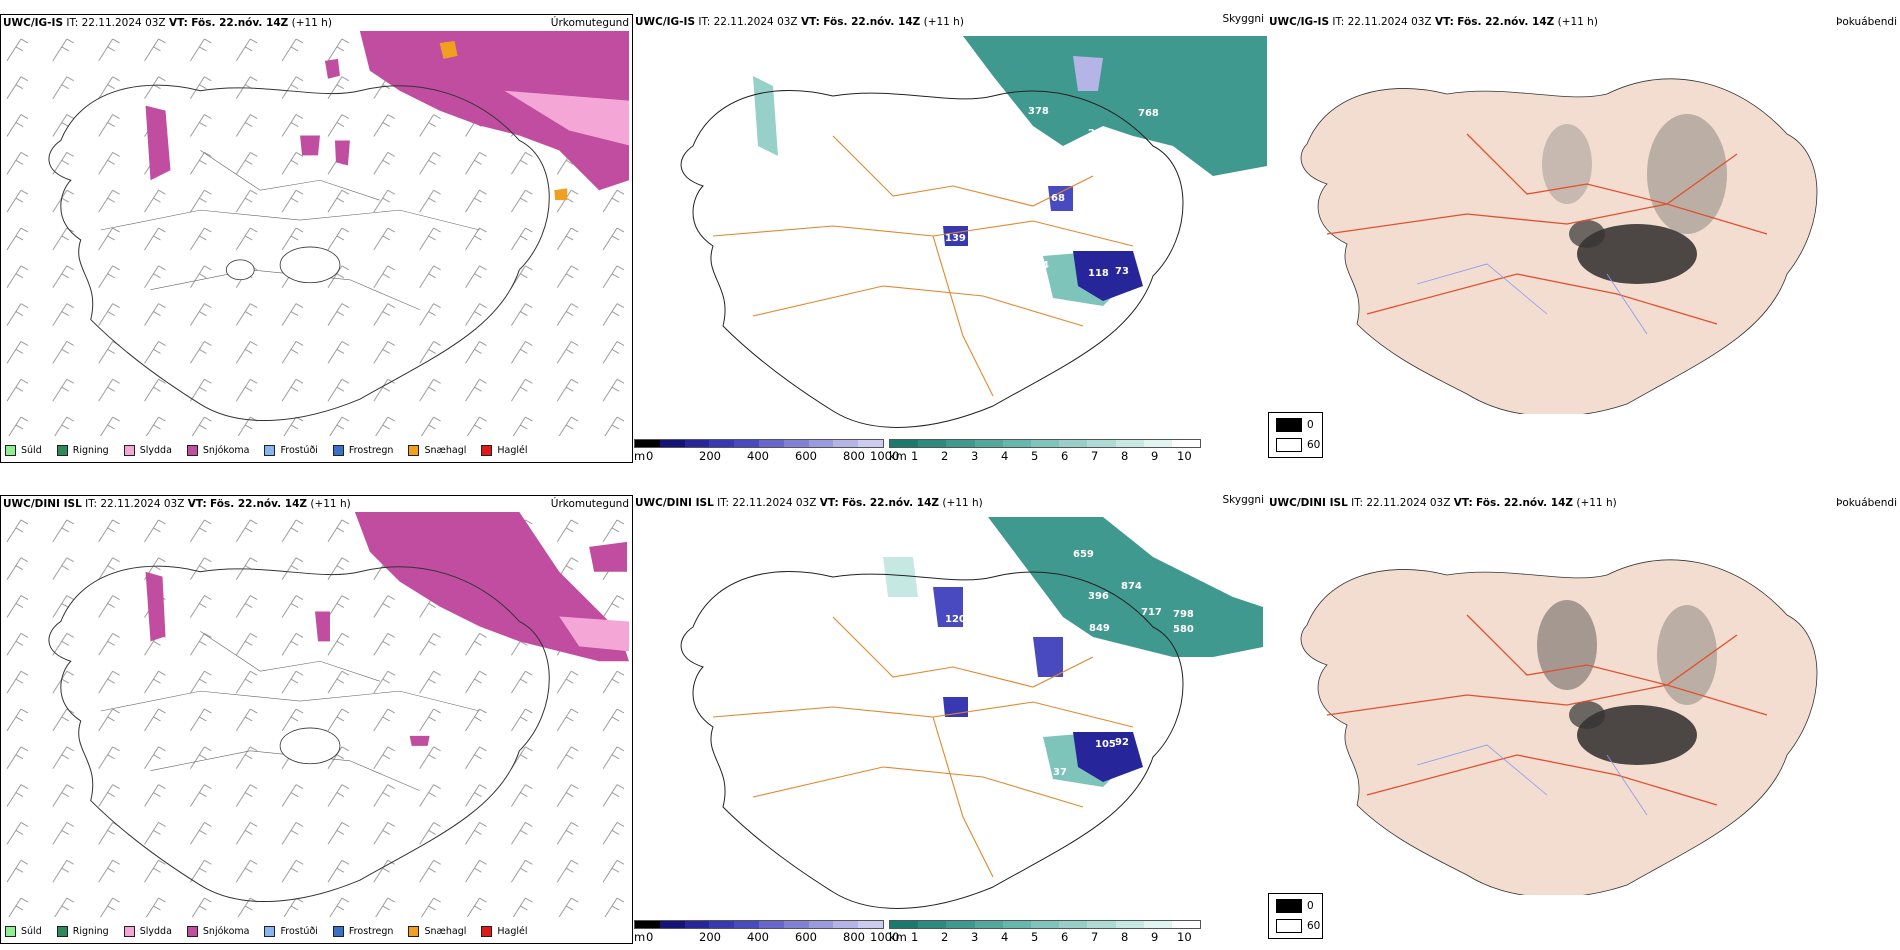 Image resolution: width=1900 pixels, height=950 pixels. Describe the element at coordinates (1098, 133) in the screenshot. I see `vis-value: 260` at that location.